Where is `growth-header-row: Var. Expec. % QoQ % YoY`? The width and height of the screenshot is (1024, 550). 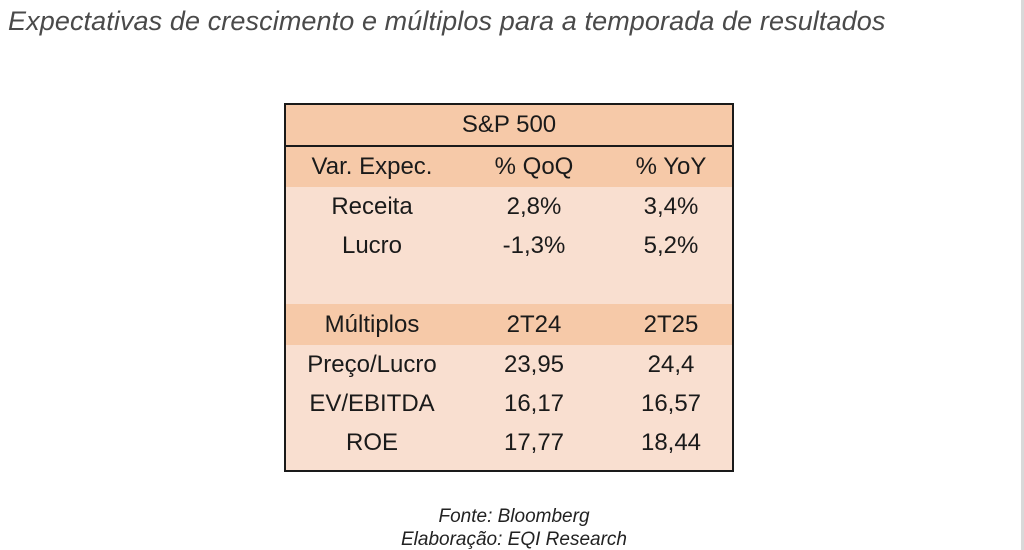
growth-header-row: Var. Expec. % QoQ % YoY is located at coordinates (509, 167).